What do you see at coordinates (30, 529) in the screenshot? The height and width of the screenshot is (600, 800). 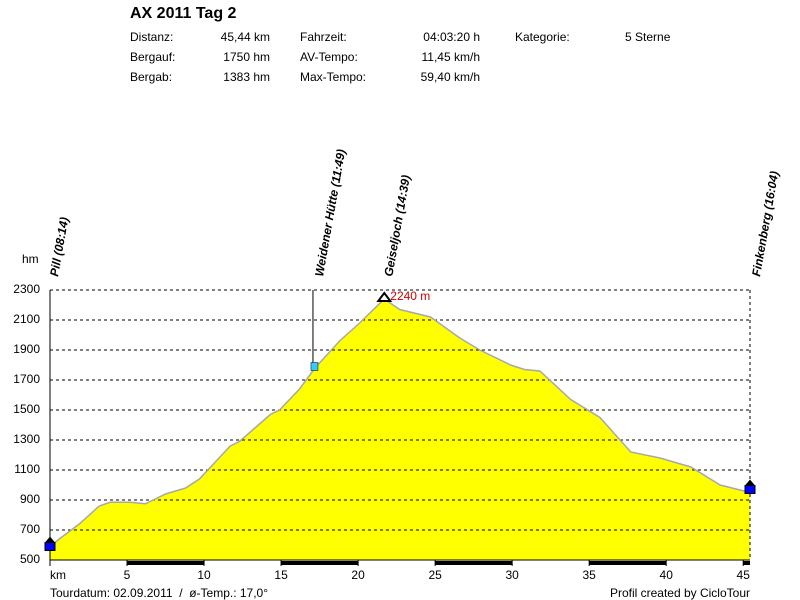 I see `y-tick-label: 700` at bounding box center [30, 529].